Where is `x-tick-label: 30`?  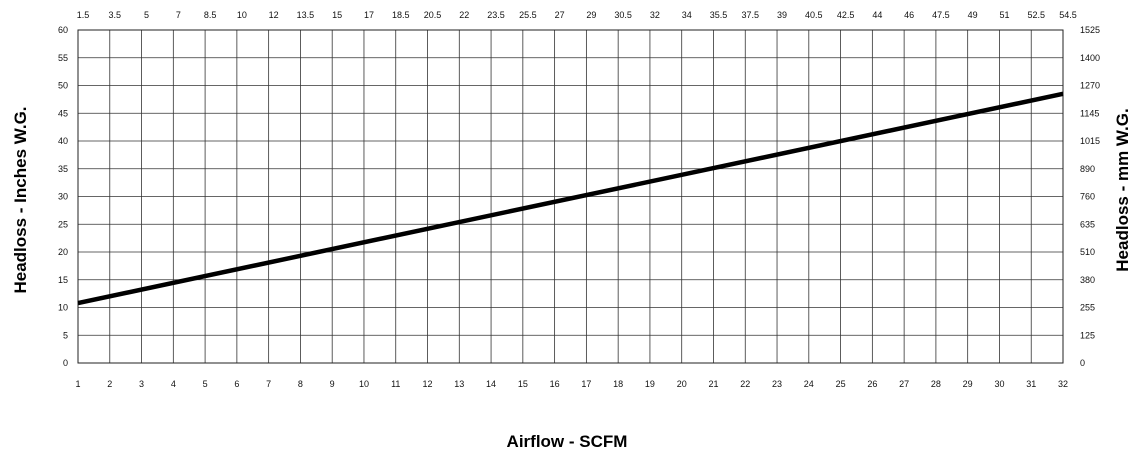 x-tick-label: 30 is located at coordinates (999, 384).